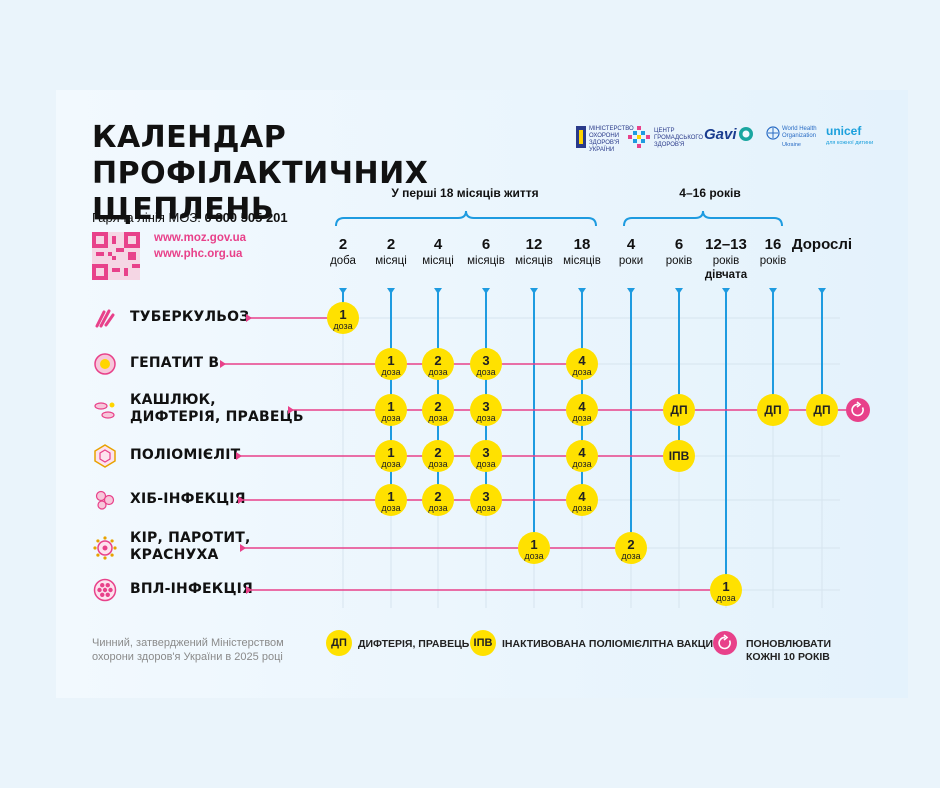  I want to click on age-number: 6, so click(486, 244).